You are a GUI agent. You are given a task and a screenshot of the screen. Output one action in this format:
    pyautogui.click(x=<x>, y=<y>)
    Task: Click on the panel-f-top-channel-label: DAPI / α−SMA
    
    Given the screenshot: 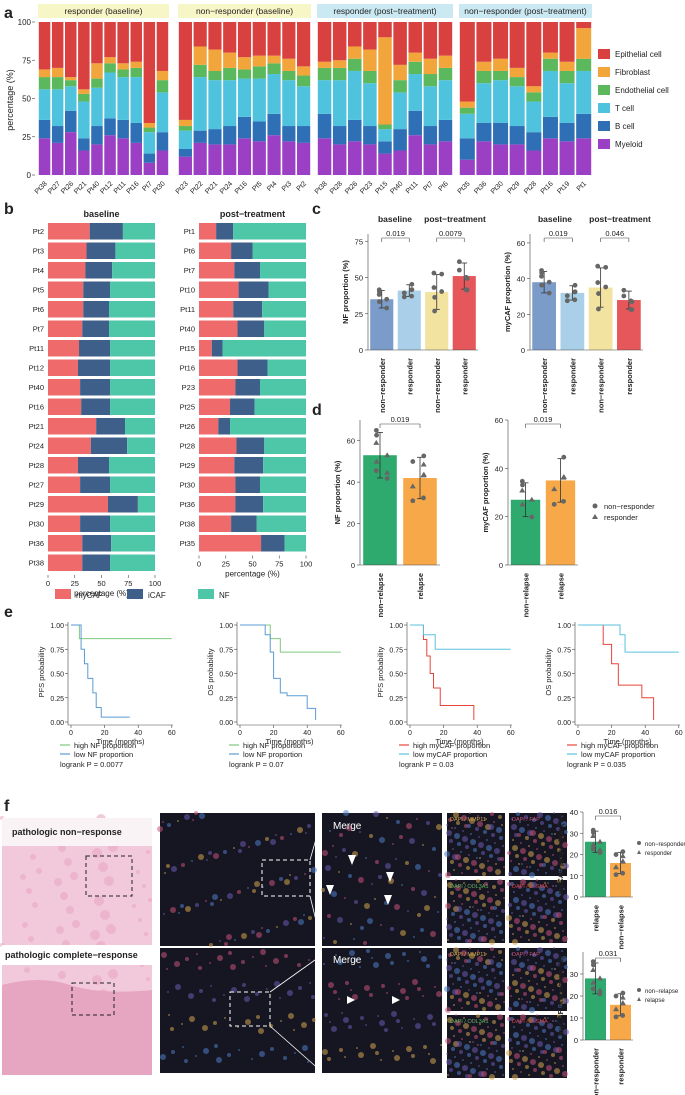 What is the action you would take?
    pyautogui.click(x=530, y=887)
    